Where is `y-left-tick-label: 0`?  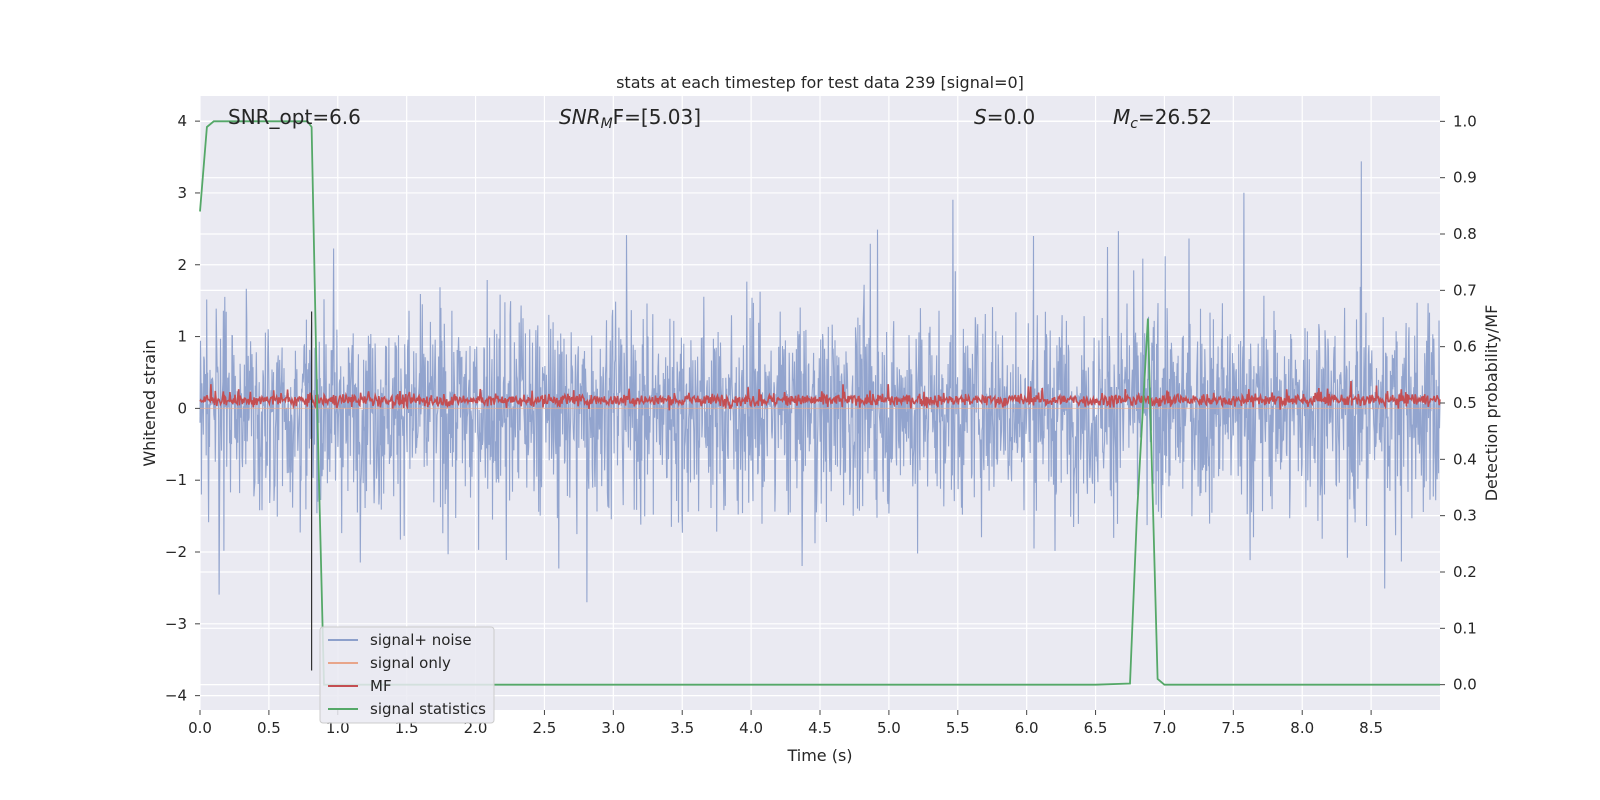 y-left-tick-label: 0 is located at coordinates (182, 408).